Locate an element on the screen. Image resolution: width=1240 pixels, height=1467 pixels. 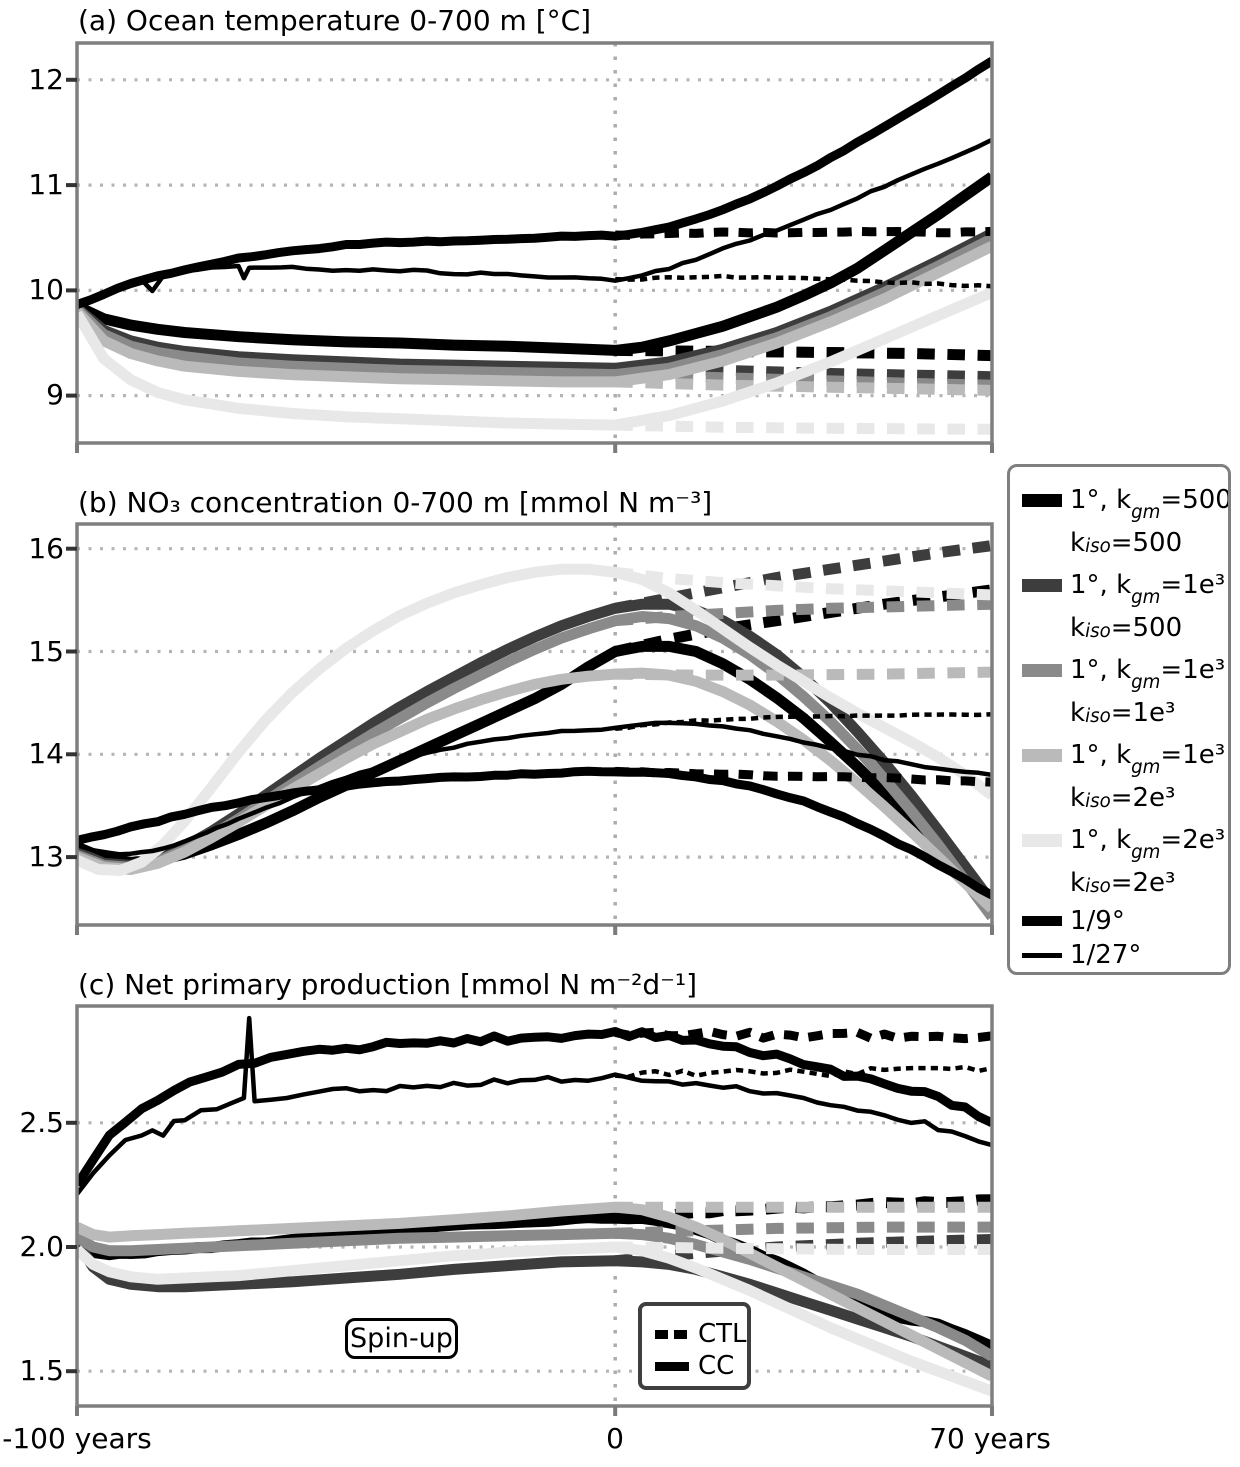
series-1deg-kgm500-kiso500-CC is located at coordinates (534, 264).